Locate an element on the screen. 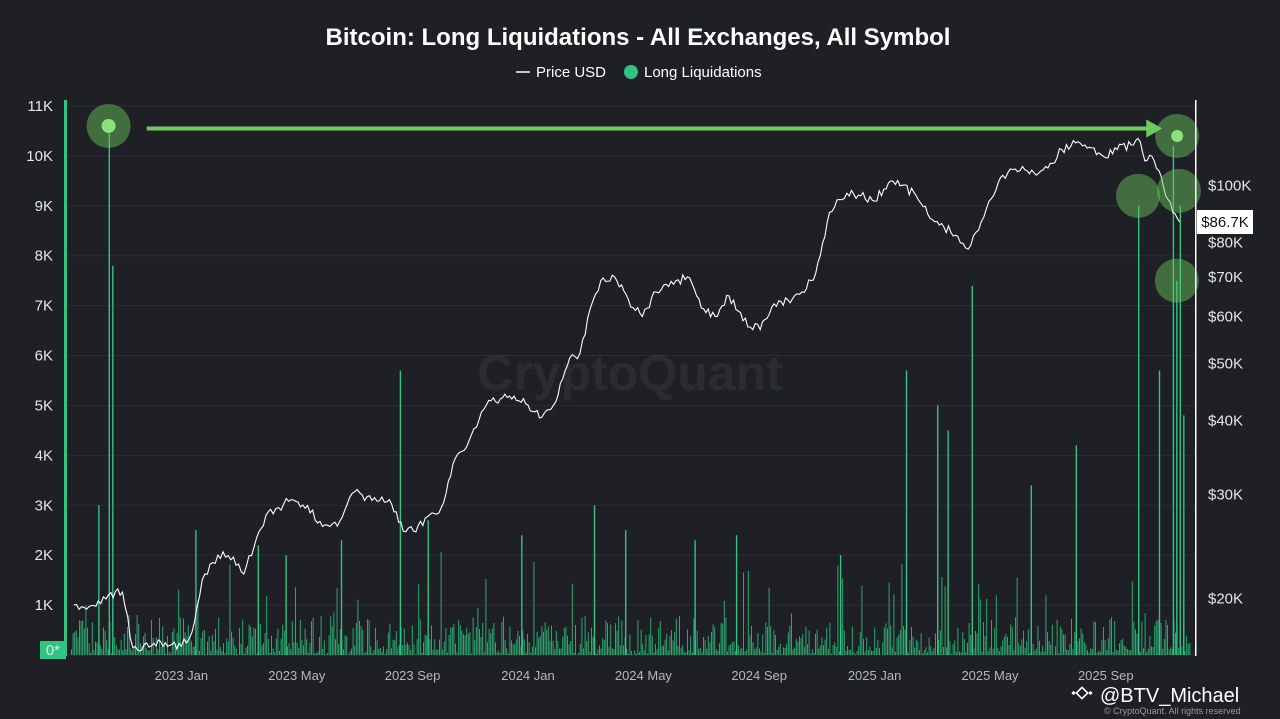  left-tick-label: 8K is located at coordinates (44, 256).